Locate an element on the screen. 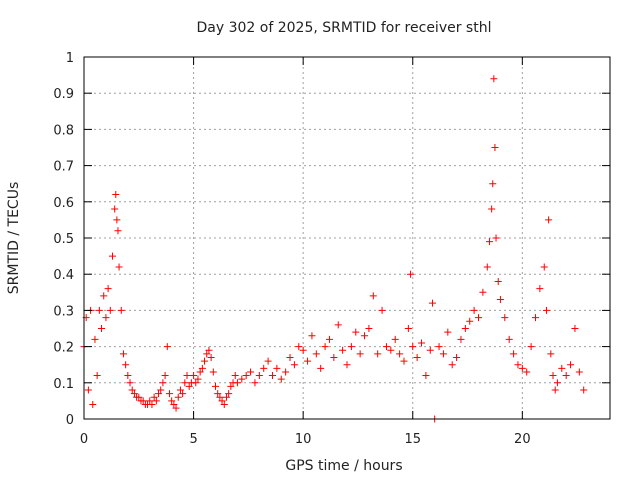  y-tick-label: 0.3 is located at coordinates (63, 311).